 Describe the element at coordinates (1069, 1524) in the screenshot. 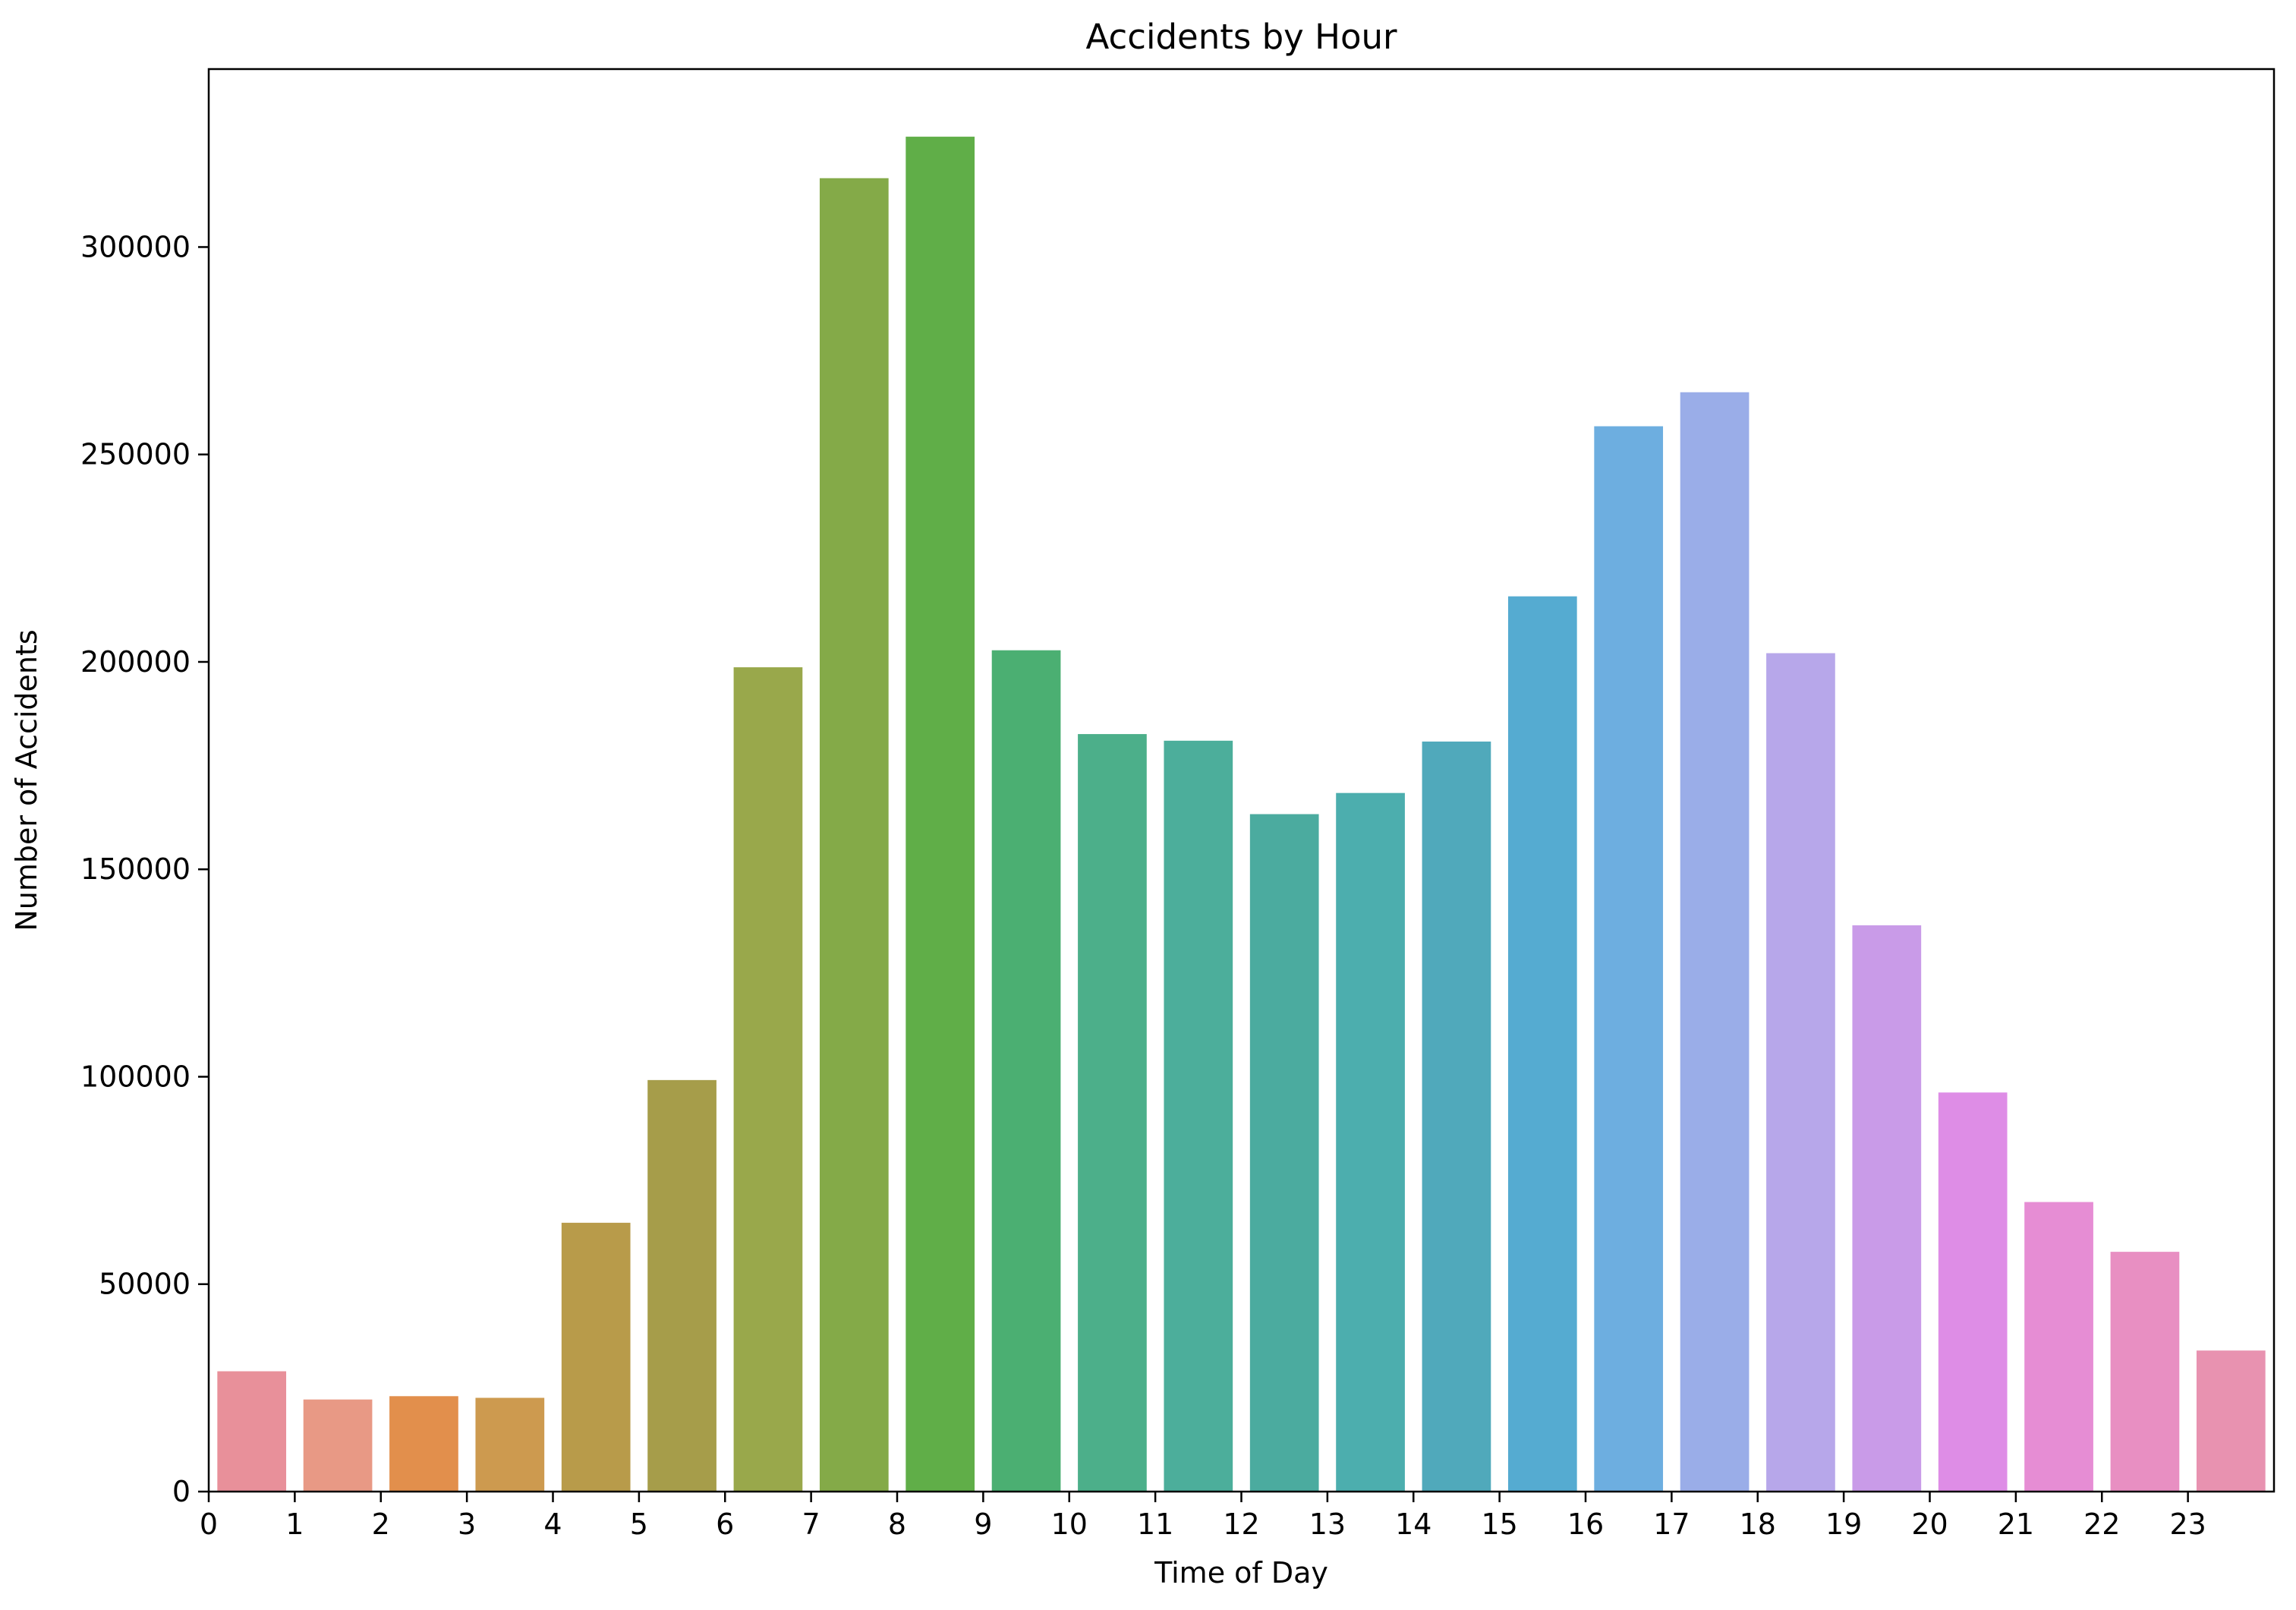

I see `x-tick-label: 10` at that location.